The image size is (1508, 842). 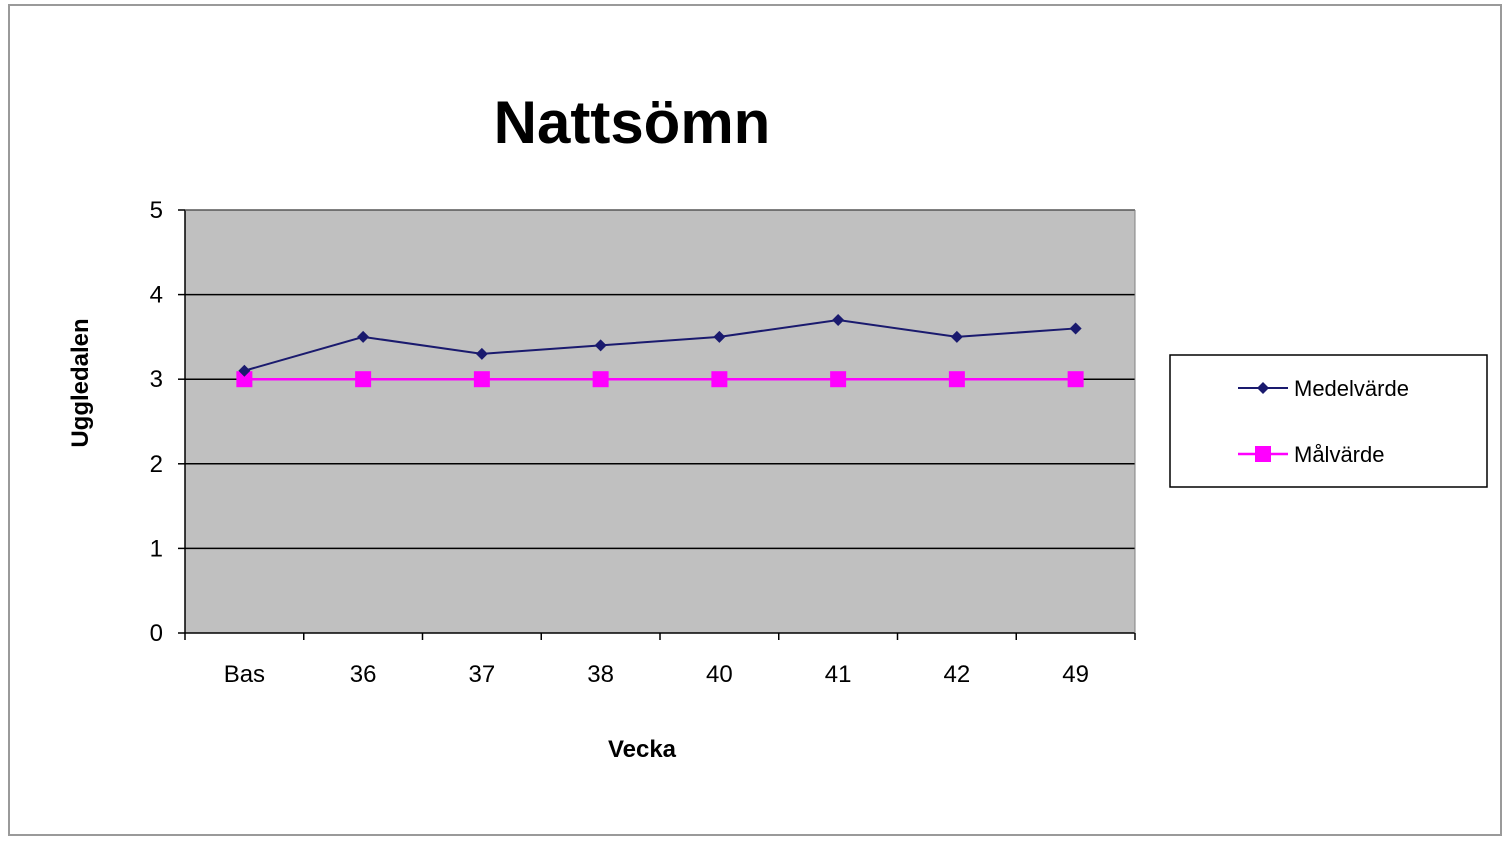 What do you see at coordinates (600, 674) in the screenshot?
I see `x-tick-label-38: 38` at bounding box center [600, 674].